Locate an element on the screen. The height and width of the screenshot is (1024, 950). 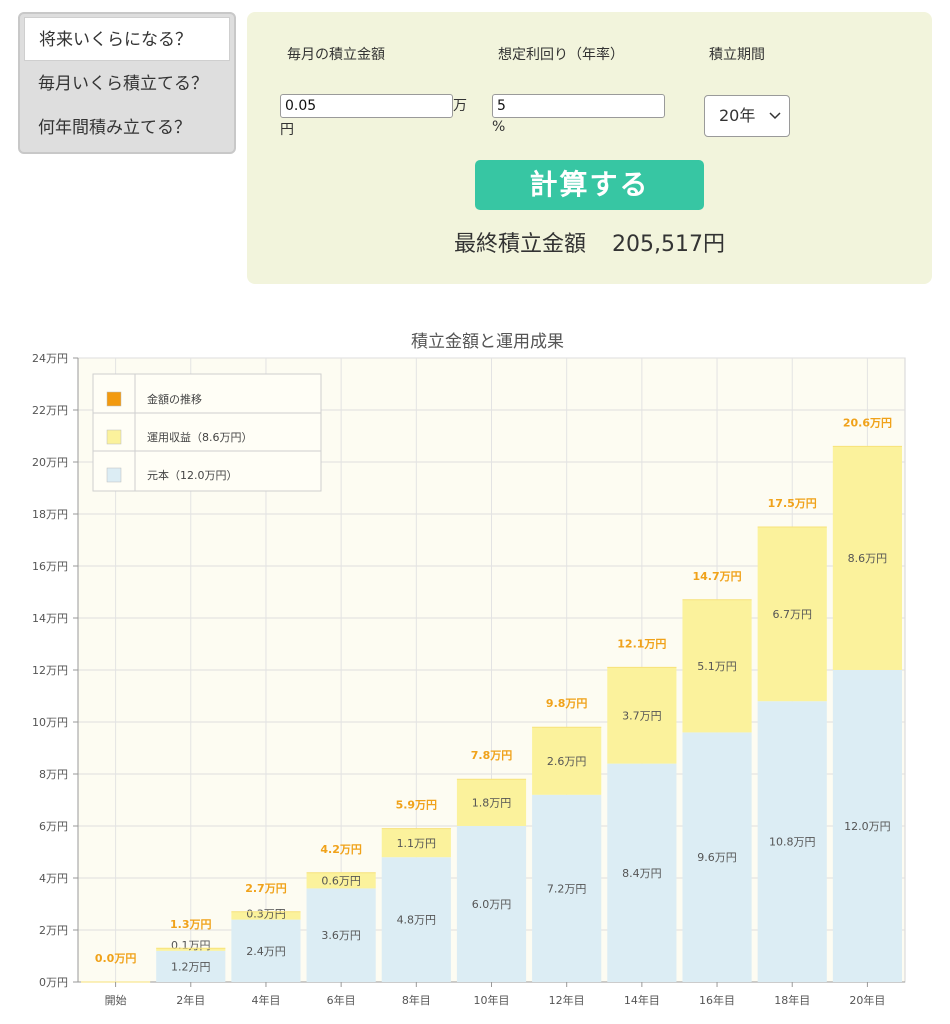
y-tick-label: 14万円 is located at coordinates (50, 618).